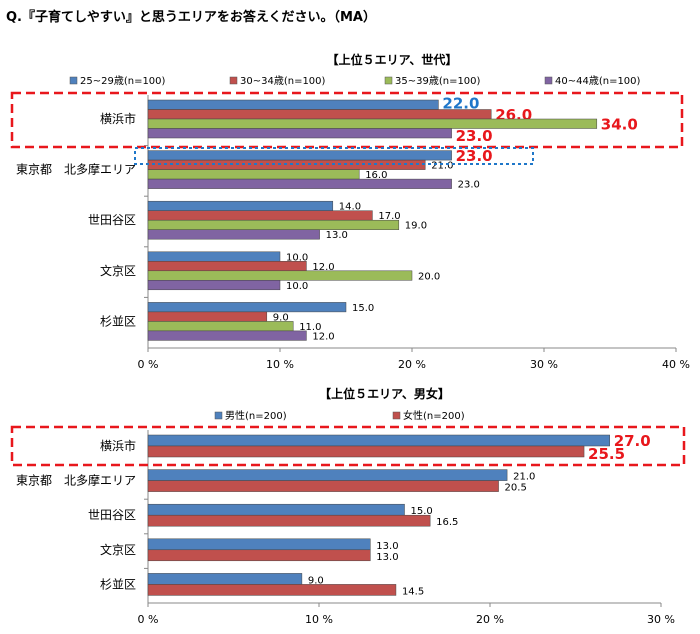  What do you see at coordinates (598, 81) in the screenshot?
I see `legend-label: 40~44歳(n=100)` at bounding box center [598, 81].